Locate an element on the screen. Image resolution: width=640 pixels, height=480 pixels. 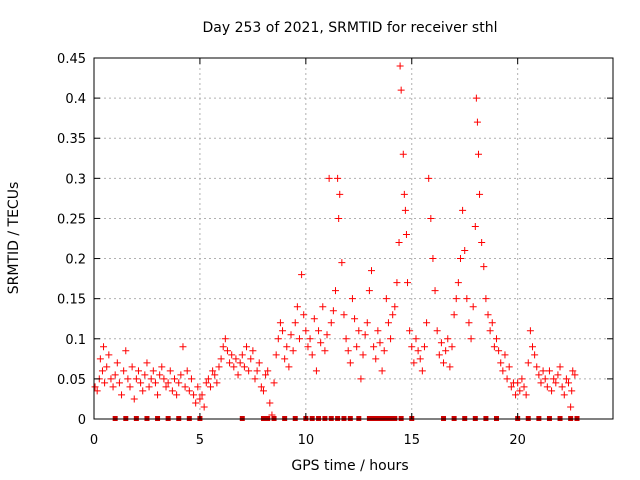
x-tick-label: 15 is located at coordinates (411, 440).